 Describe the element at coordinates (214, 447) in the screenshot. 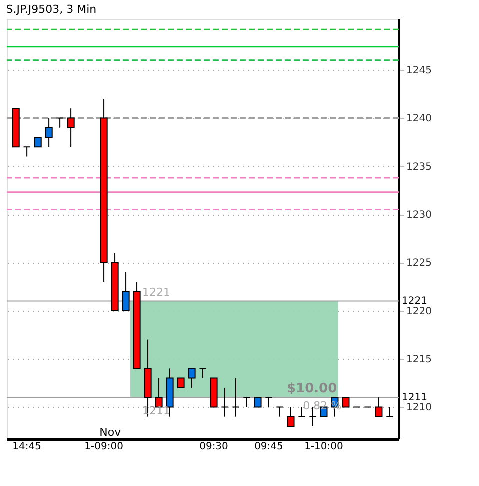

I see `x-tick-label: 09:30` at that location.